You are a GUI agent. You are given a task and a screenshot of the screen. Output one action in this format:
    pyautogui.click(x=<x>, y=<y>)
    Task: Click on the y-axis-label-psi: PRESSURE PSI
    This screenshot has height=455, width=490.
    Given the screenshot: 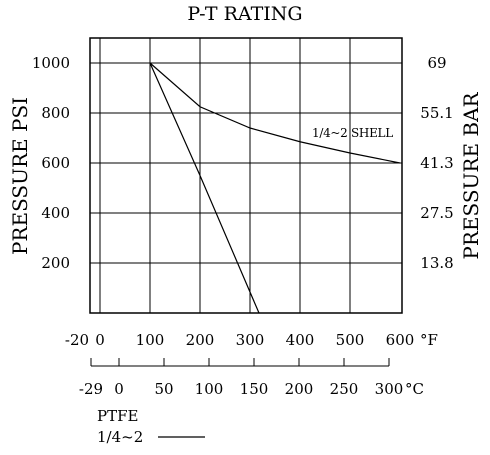 What is the action you would take?
    pyautogui.click(x=20, y=176)
    